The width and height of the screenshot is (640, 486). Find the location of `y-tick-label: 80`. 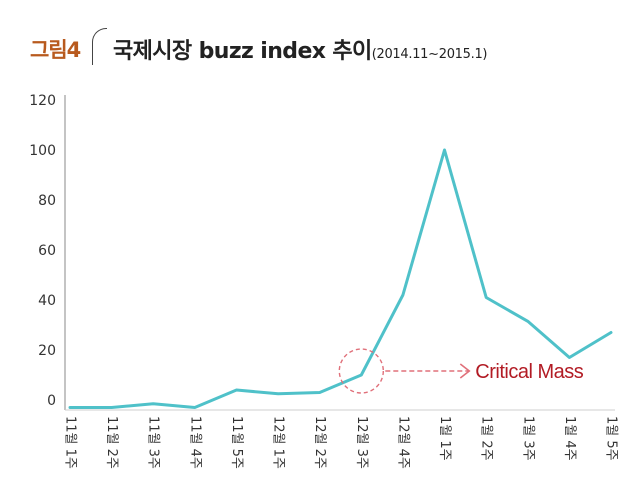

y-tick-label: 80 is located at coordinates (47, 201).